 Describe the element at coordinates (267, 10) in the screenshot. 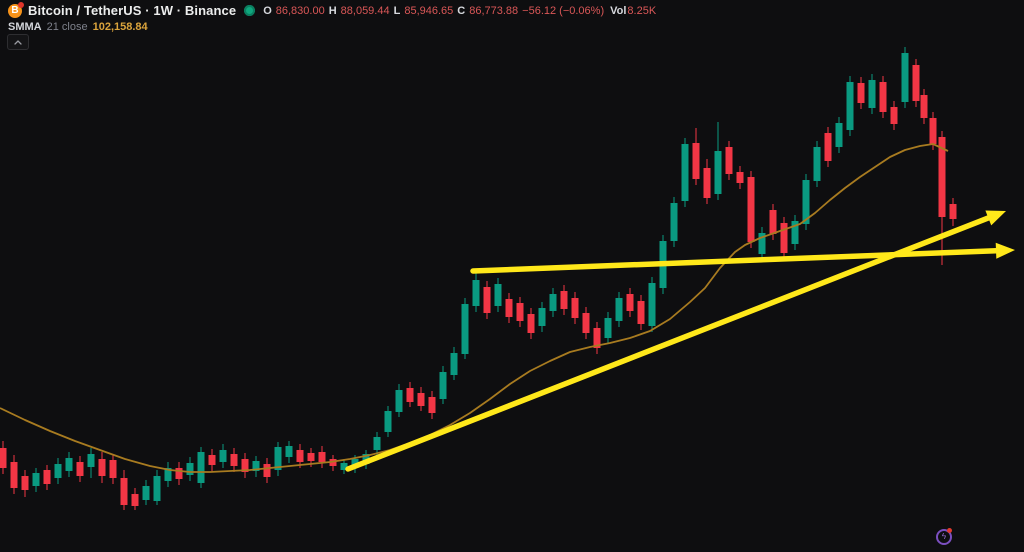

I see `open-label: O` at that location.